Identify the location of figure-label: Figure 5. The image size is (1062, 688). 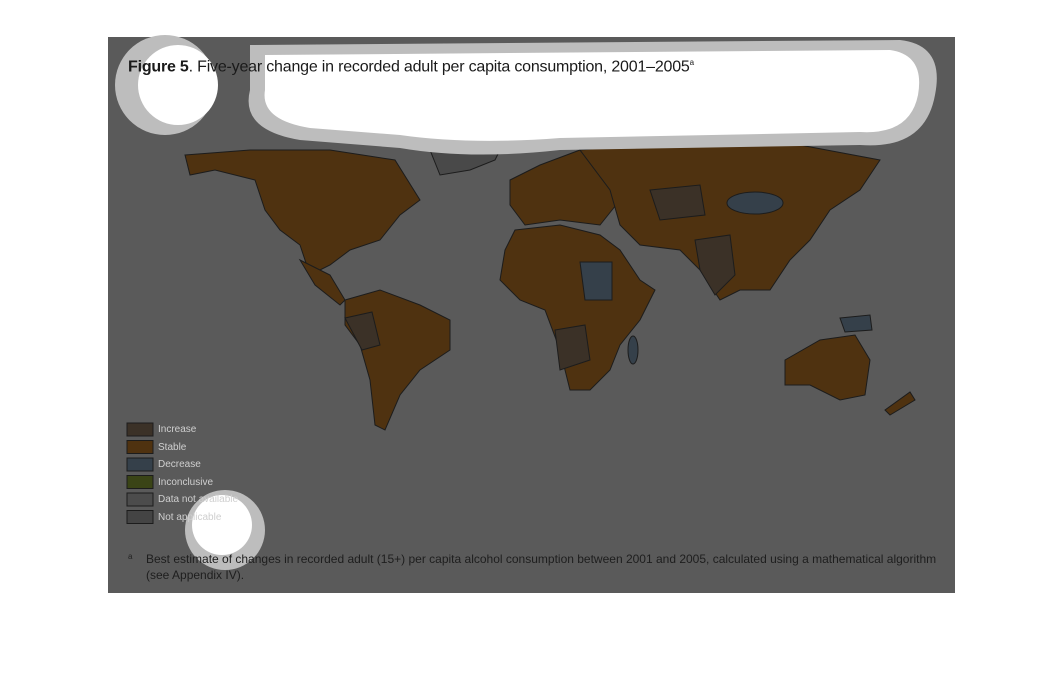
(158, 67).